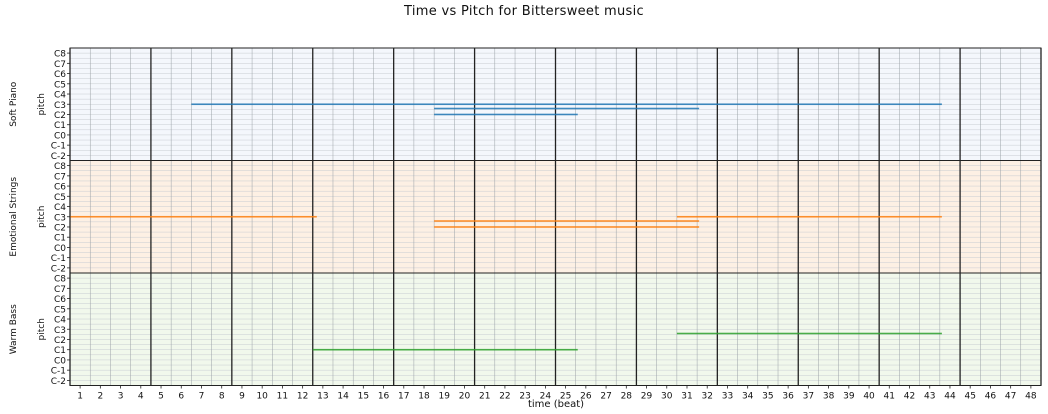  I want to click on x-tick-label: 18, so click(424, 397).